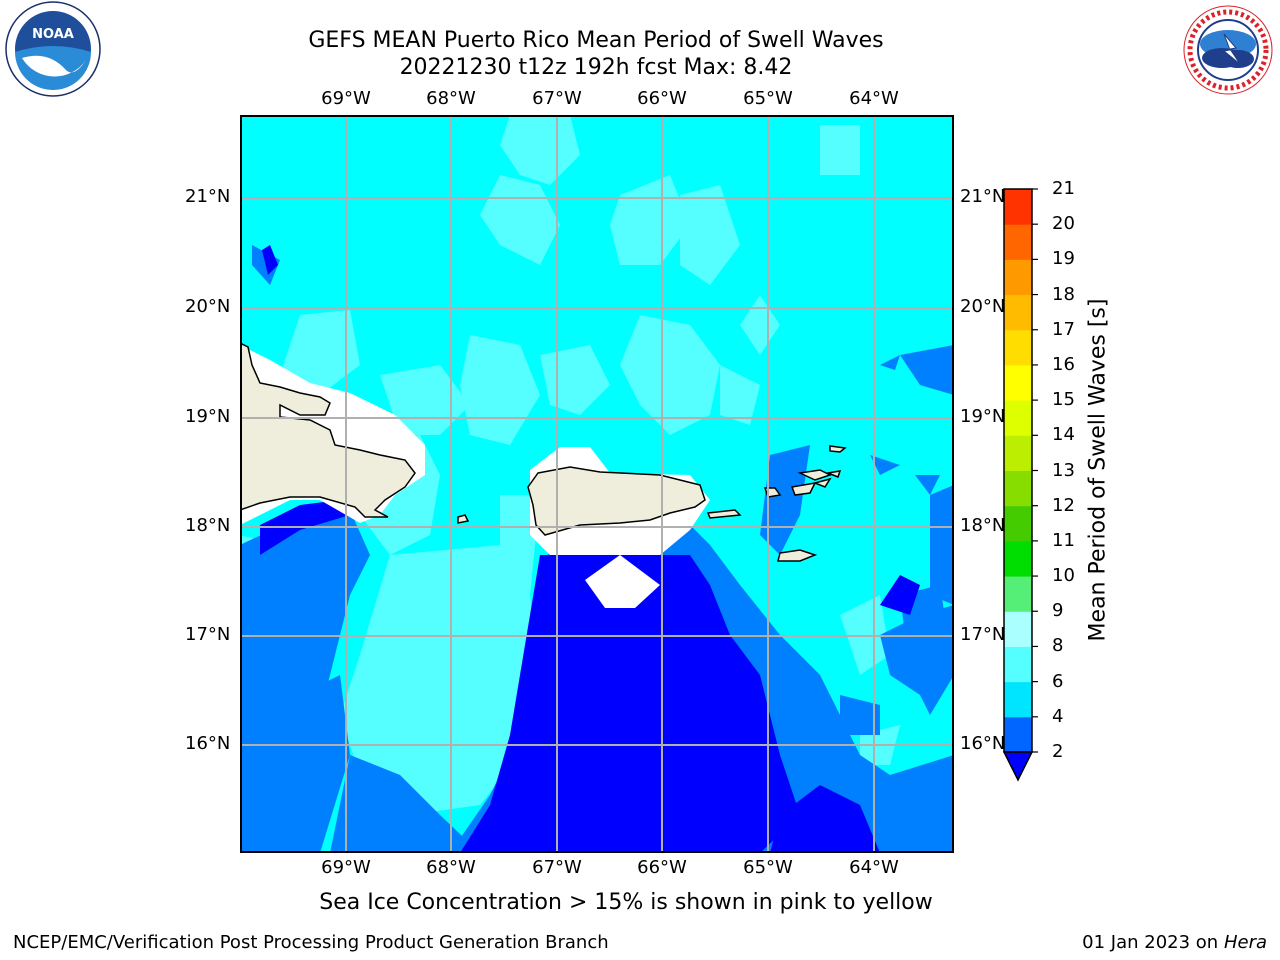 This screenshot has width=1280, height=960. What do you see at coordinates (1063, 470) in the screenshot?
I see `colorbar-tick-label: 13` at bounding box center [1063, 470].